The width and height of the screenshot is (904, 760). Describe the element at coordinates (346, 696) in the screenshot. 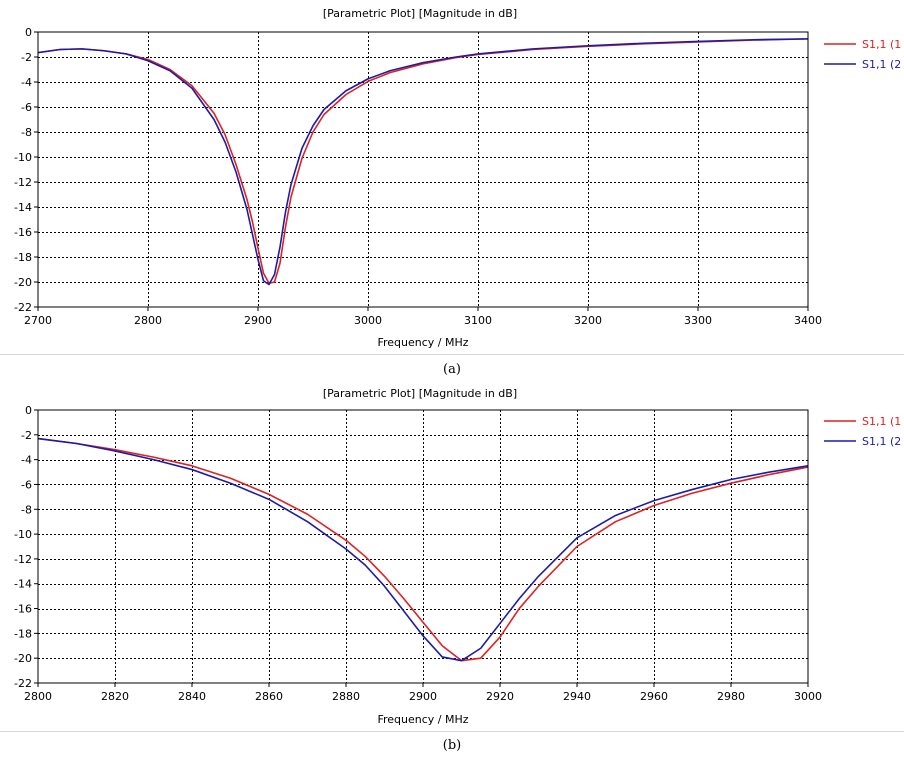

I see `x-tick-label: 2880` at that location.